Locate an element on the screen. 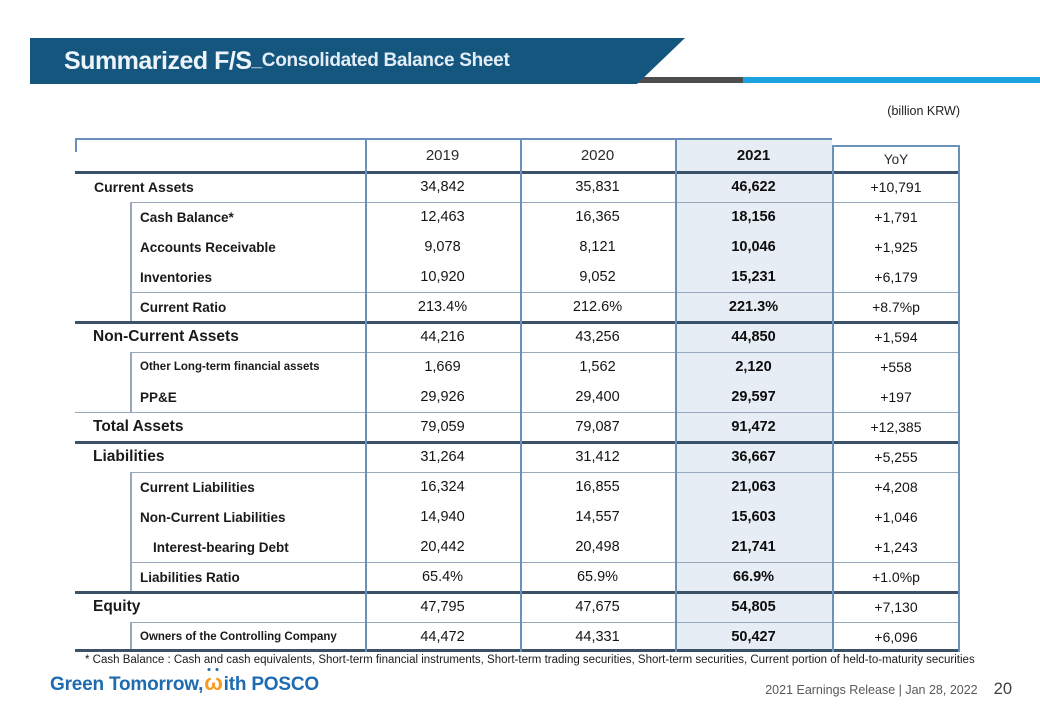  cell-value: +10,791 is located at coordinates (896, 187).